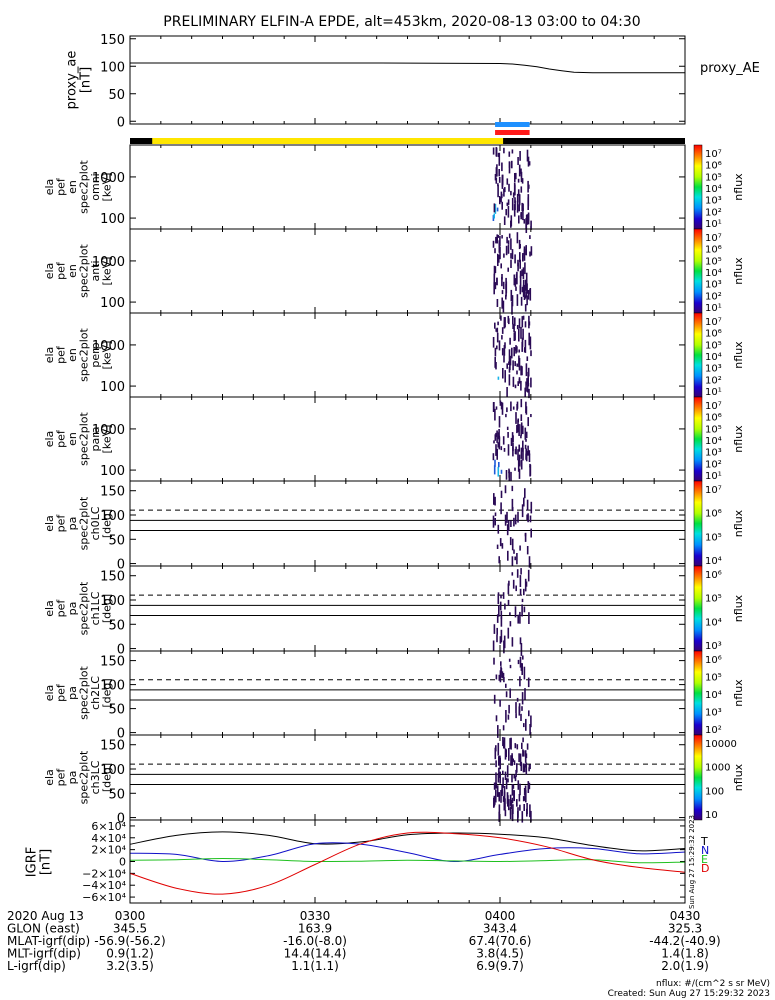 Image resolution: width=775 pixels, height=1000 pixels. Describe the element at coordinates (713, 418) in the screenshot. I see `colorbar-tick-label: 10⁶` at that location.